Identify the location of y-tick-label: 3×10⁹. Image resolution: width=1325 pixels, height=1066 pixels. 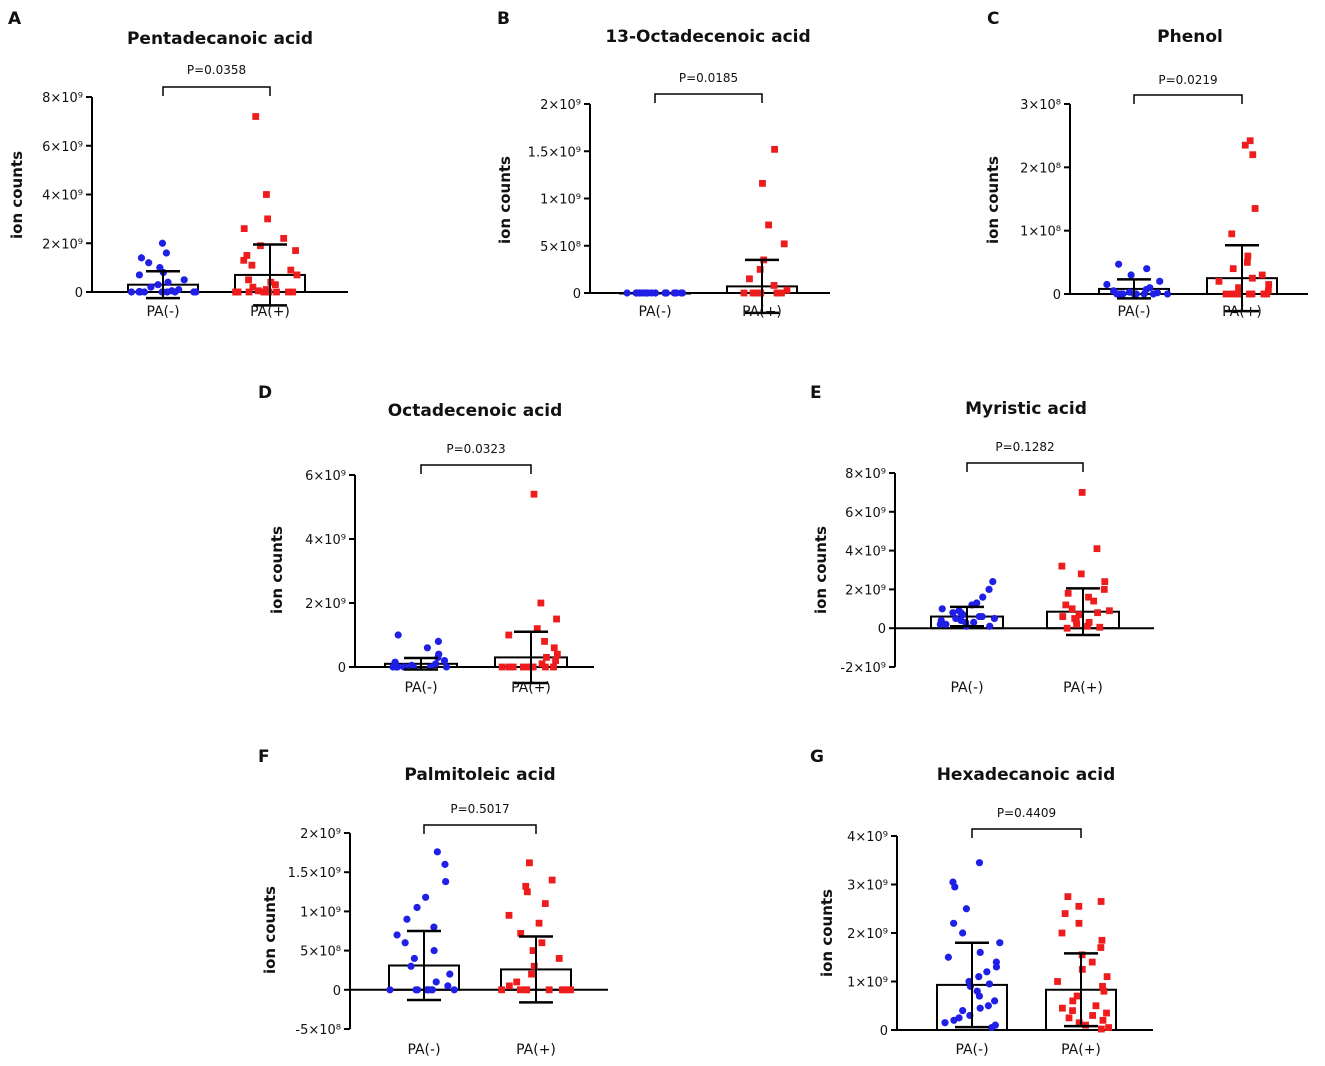
(867, 886).